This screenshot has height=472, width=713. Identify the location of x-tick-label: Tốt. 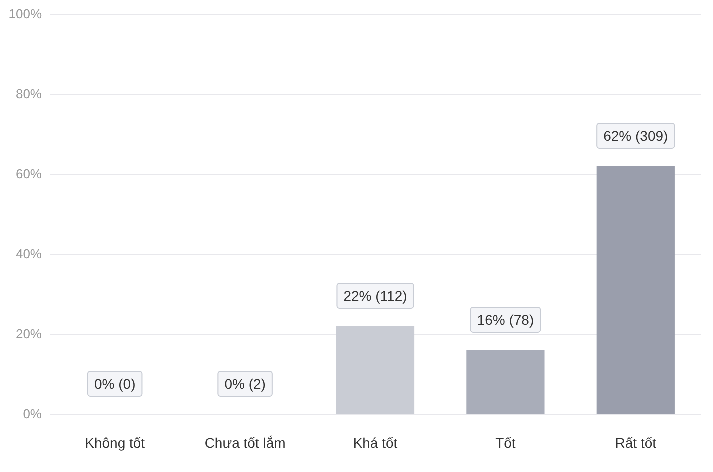
(506, 443).